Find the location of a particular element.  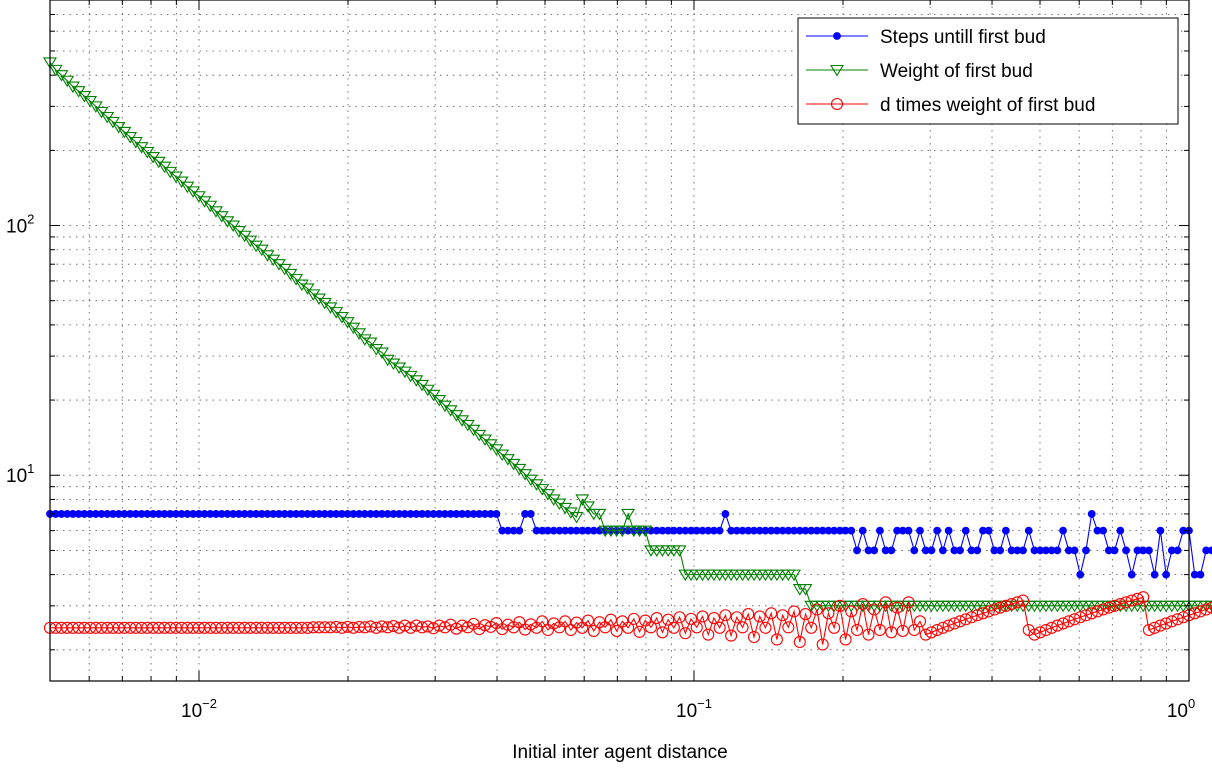

series-line is located at coordinates (631, 620).